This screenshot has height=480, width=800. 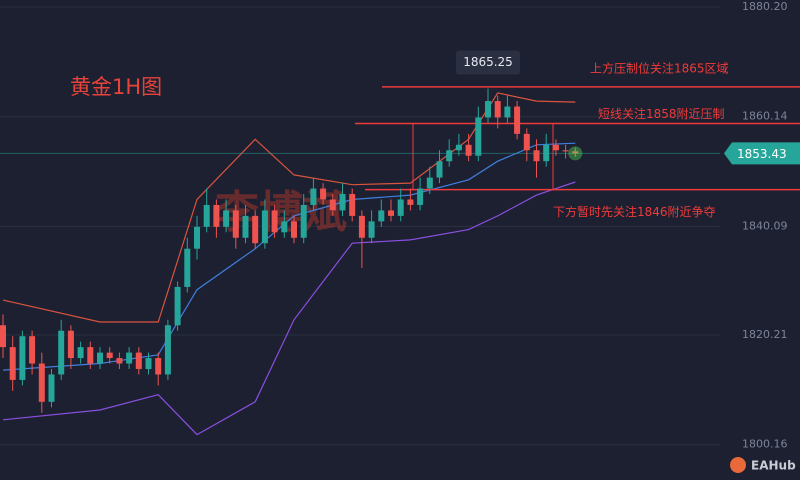 I want to click on brand-icon, so click(x=738, y=465).